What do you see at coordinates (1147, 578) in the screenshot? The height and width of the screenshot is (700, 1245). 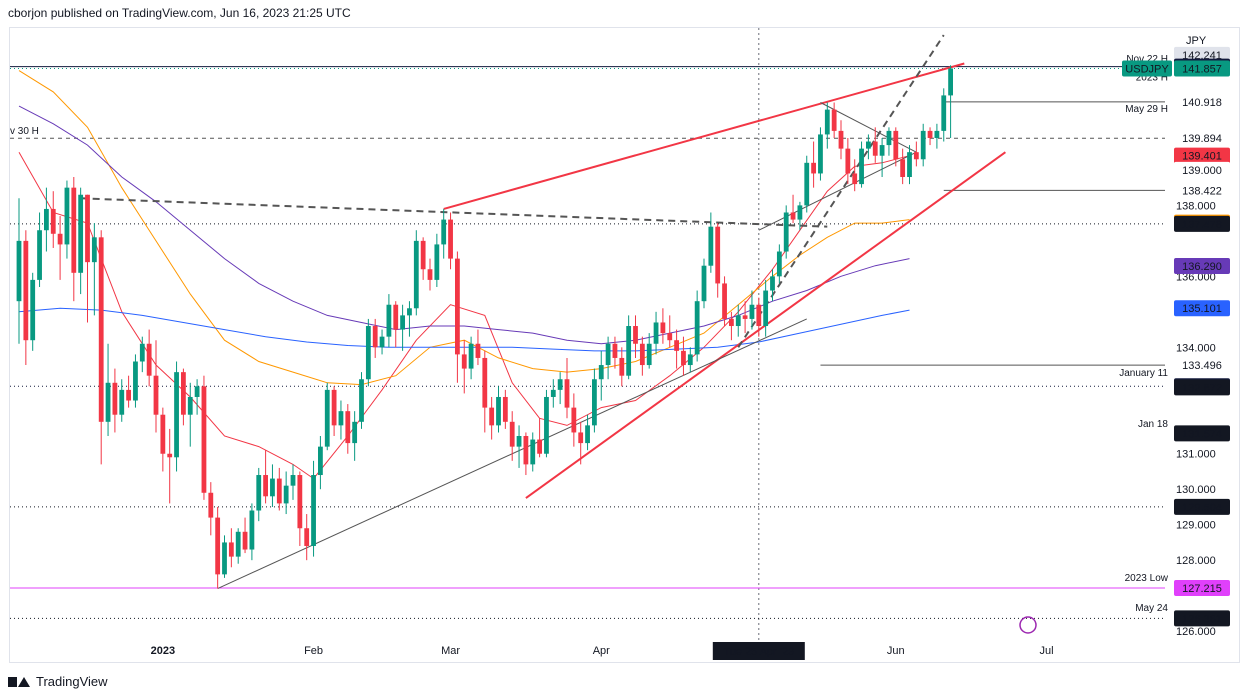 I see `chart-annotation: 2023 Low` at bounding box center [1147, 578].